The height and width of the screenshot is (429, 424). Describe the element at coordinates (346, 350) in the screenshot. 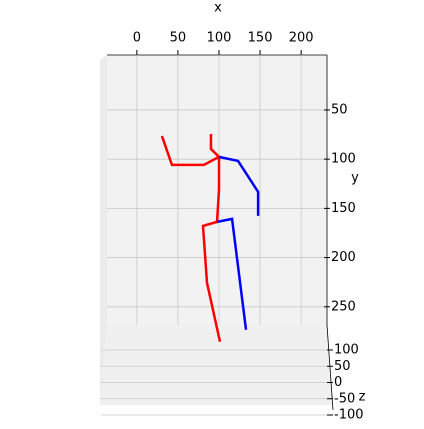

I see `z-tick-label: 100` at that location.